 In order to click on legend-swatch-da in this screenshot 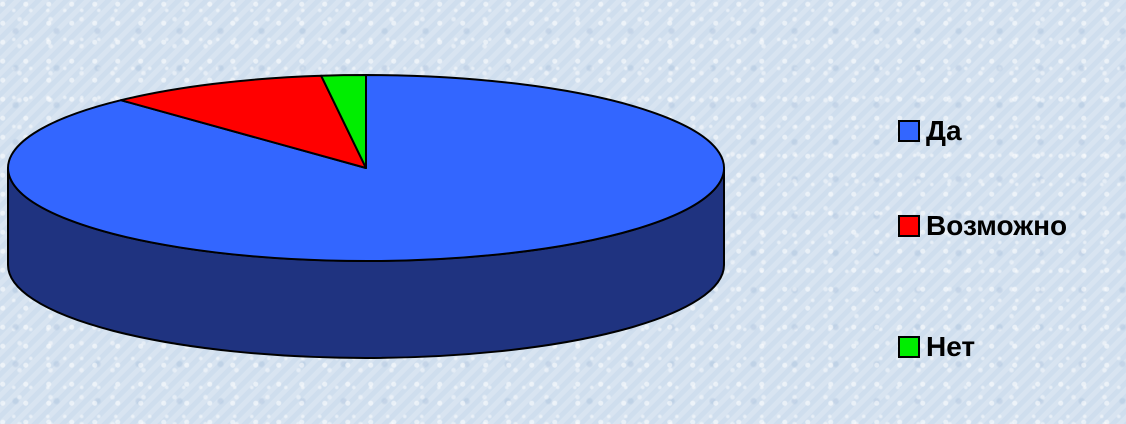, I will do `click(909, 131)`.